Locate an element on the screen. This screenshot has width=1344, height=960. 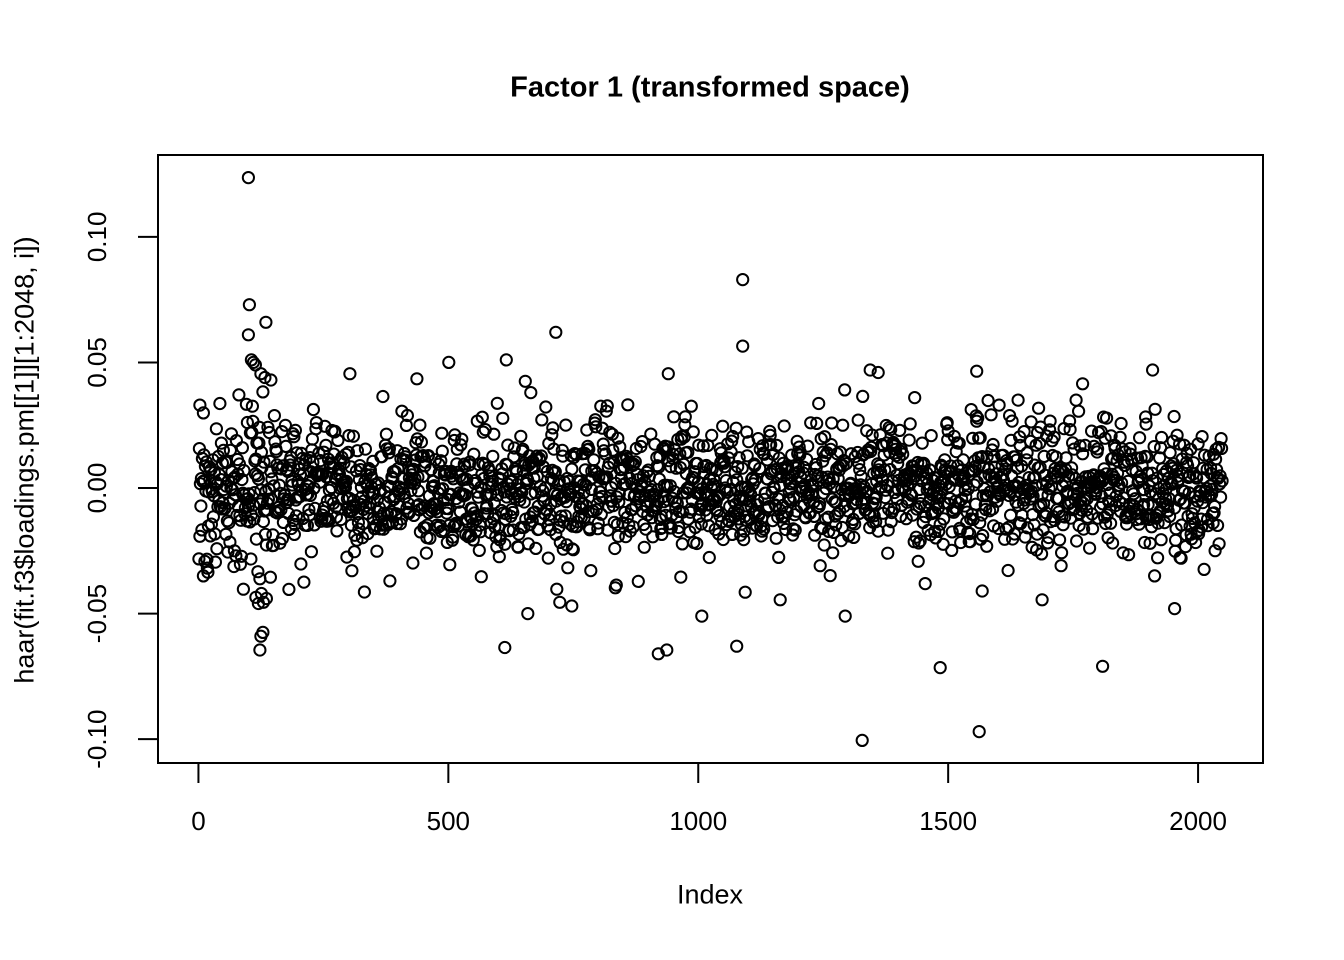
x-tick-label: 500 is located at coordinates (448, 821).